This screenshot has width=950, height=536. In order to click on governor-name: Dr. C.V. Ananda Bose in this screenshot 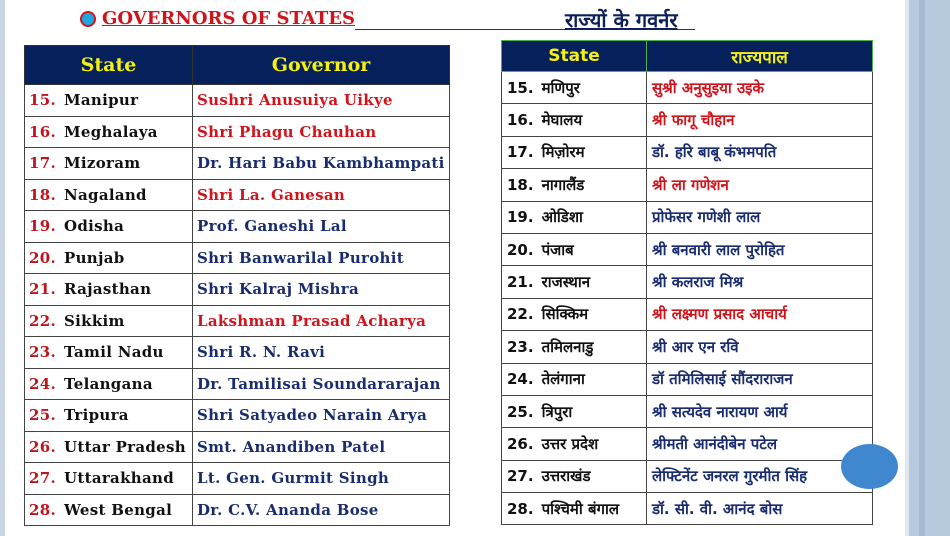, I will do `click(321, 509)`.